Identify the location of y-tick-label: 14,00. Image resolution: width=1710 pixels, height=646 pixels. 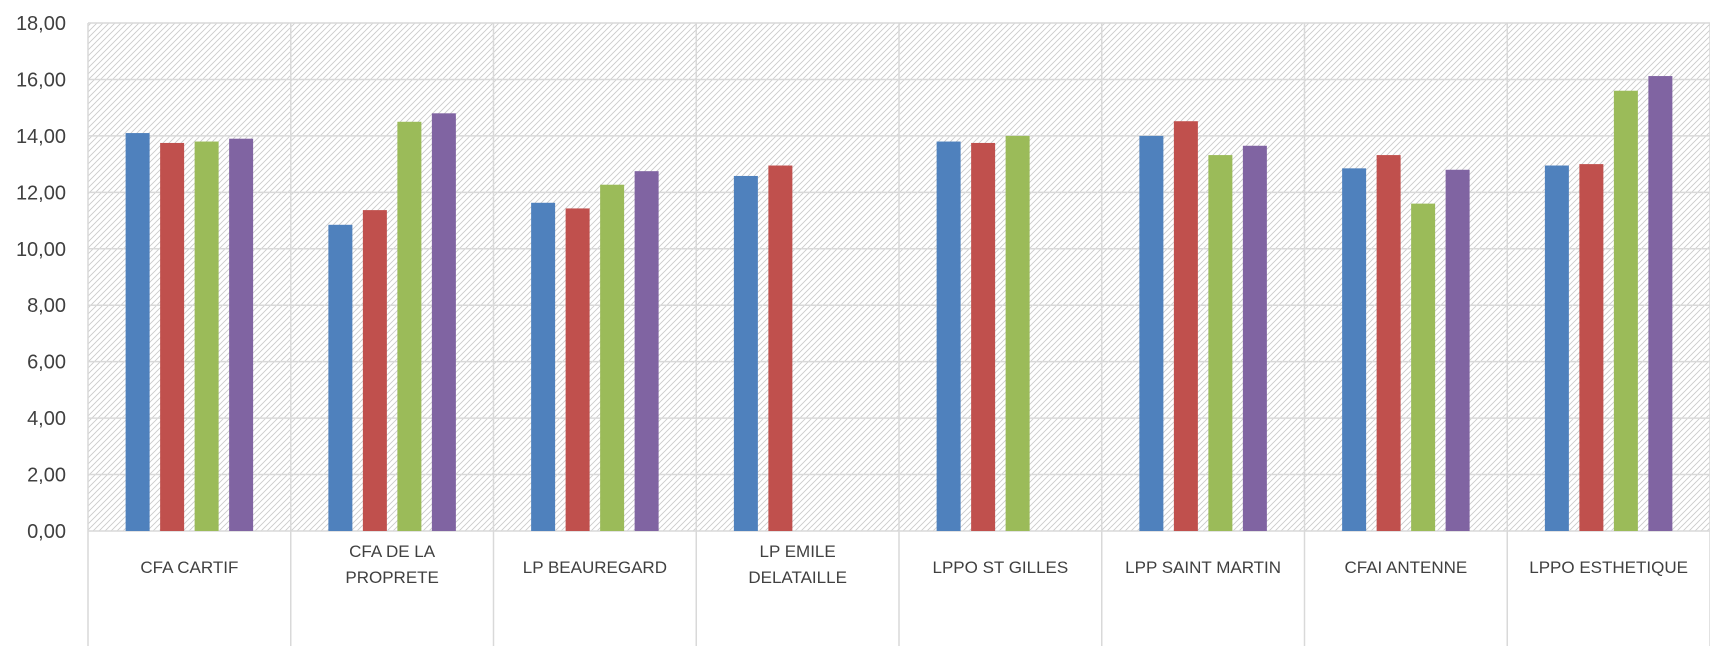
(41, 137).